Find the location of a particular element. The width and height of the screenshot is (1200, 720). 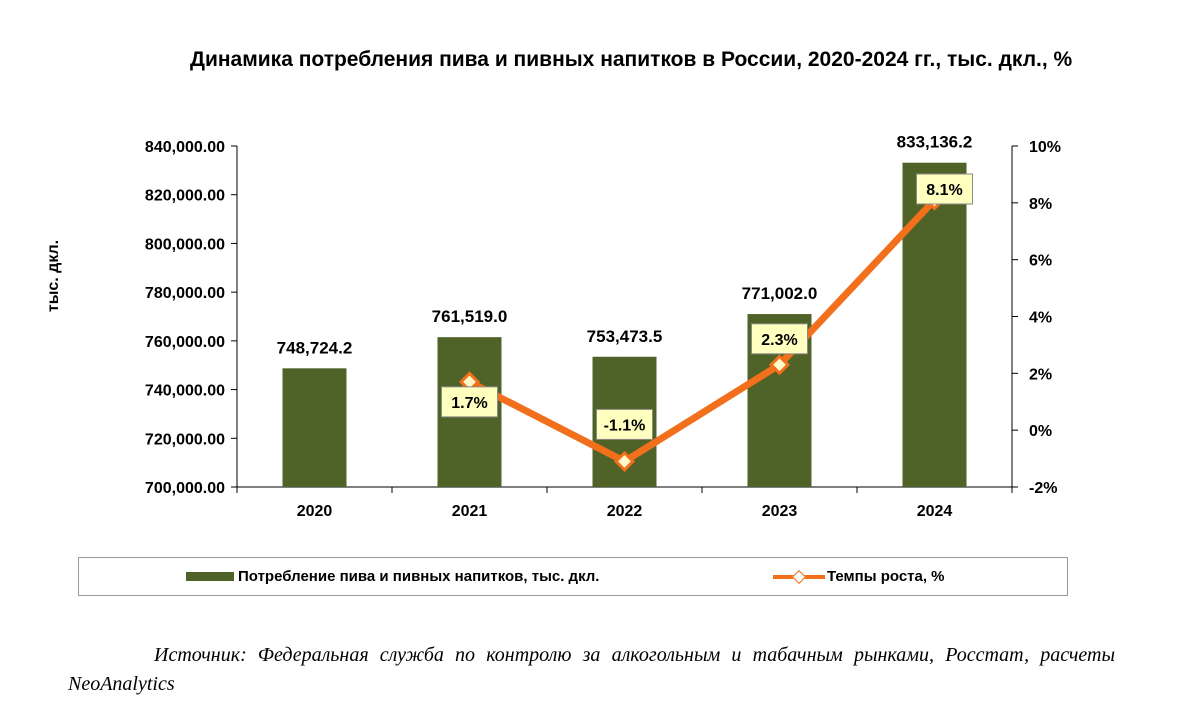

y-right-tick-label: -2% is located at coordinates (1043, 488).